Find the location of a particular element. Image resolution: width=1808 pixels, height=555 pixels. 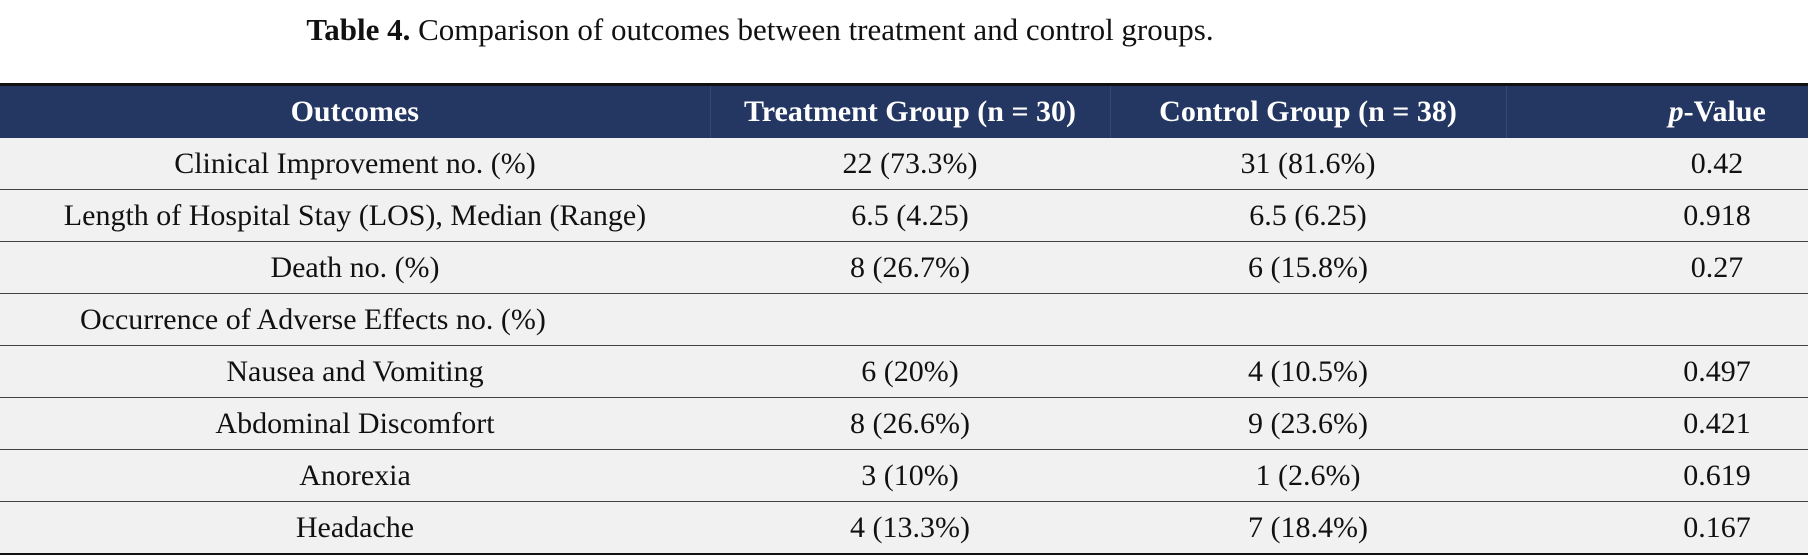

table-top-rule is located at coordinates (904, 84).